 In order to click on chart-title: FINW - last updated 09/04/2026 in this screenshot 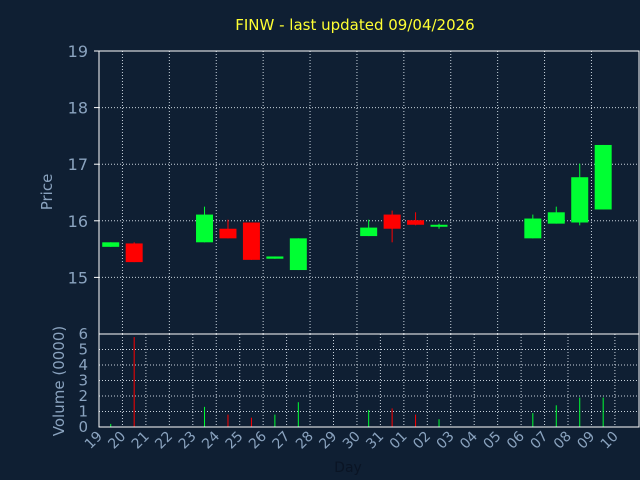, I will do `click(354, 25)`.